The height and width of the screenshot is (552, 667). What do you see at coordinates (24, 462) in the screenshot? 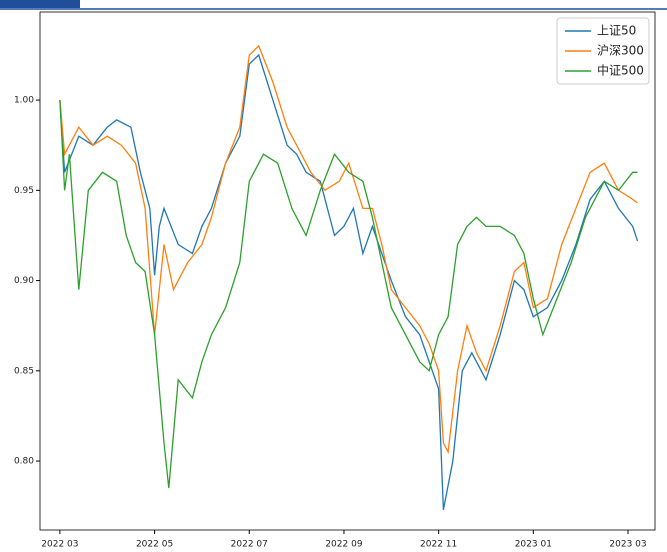
I see `y-tick-label: 0.80` at bounding box center [24, 462].